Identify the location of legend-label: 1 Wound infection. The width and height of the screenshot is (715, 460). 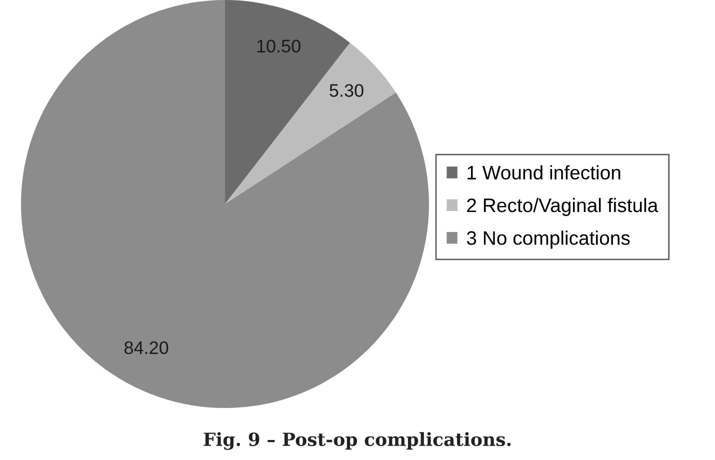
(544, 172).